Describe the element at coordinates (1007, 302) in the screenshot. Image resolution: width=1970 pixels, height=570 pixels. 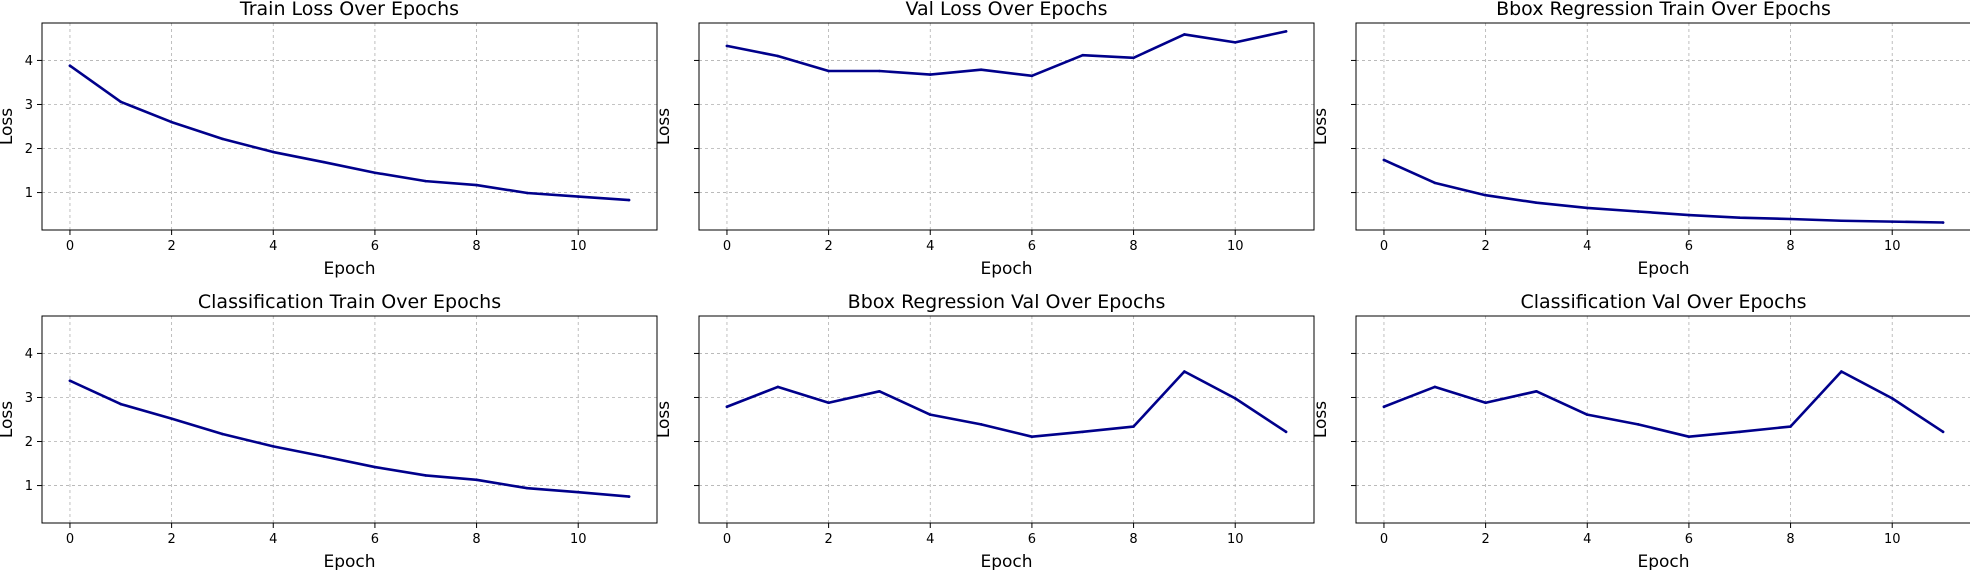
I see `subplot-title: Bbox Regression Val Over Epochs` at that location.